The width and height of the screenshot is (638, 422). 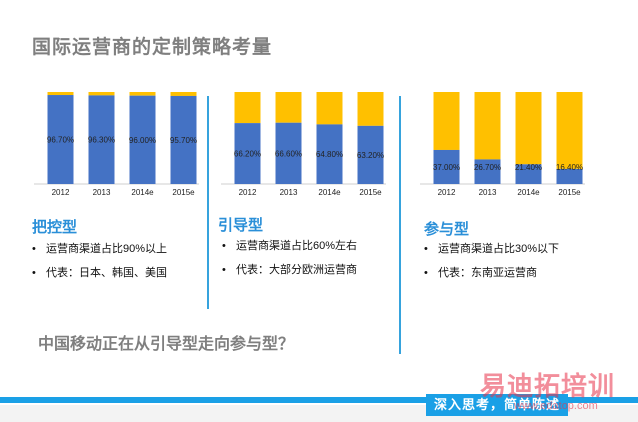 I want to click on data-label: 96.30%, so click(x=101, y=140).